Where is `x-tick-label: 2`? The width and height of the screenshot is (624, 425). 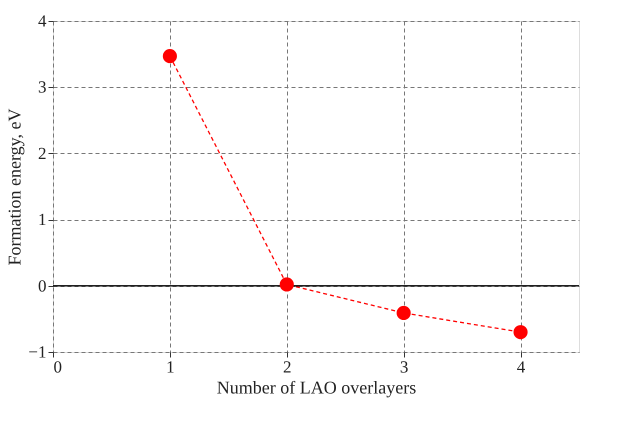
x-tick-label: 2 is located at coordinates (287, 367).